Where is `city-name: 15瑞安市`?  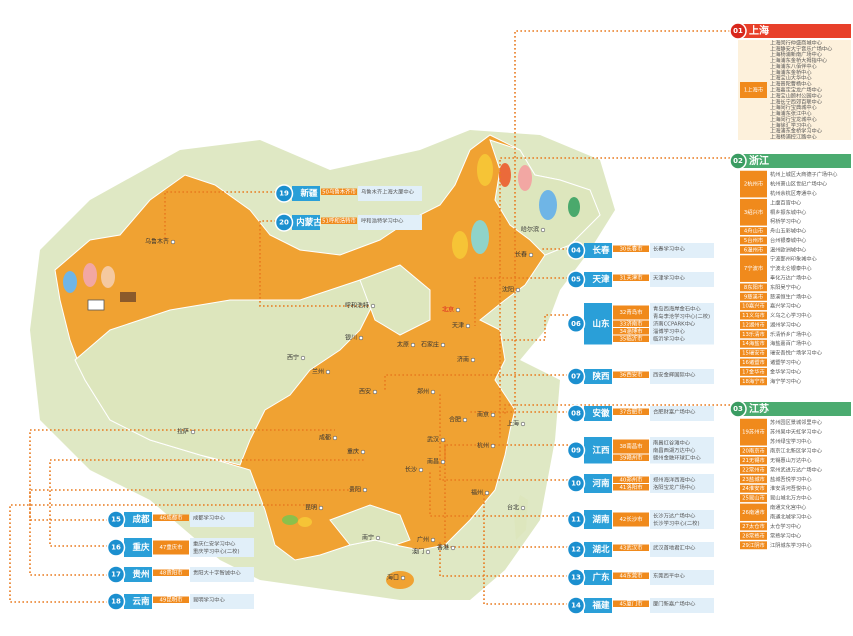 city-name: 15瑞安市 is located at coordinates (753, 353).